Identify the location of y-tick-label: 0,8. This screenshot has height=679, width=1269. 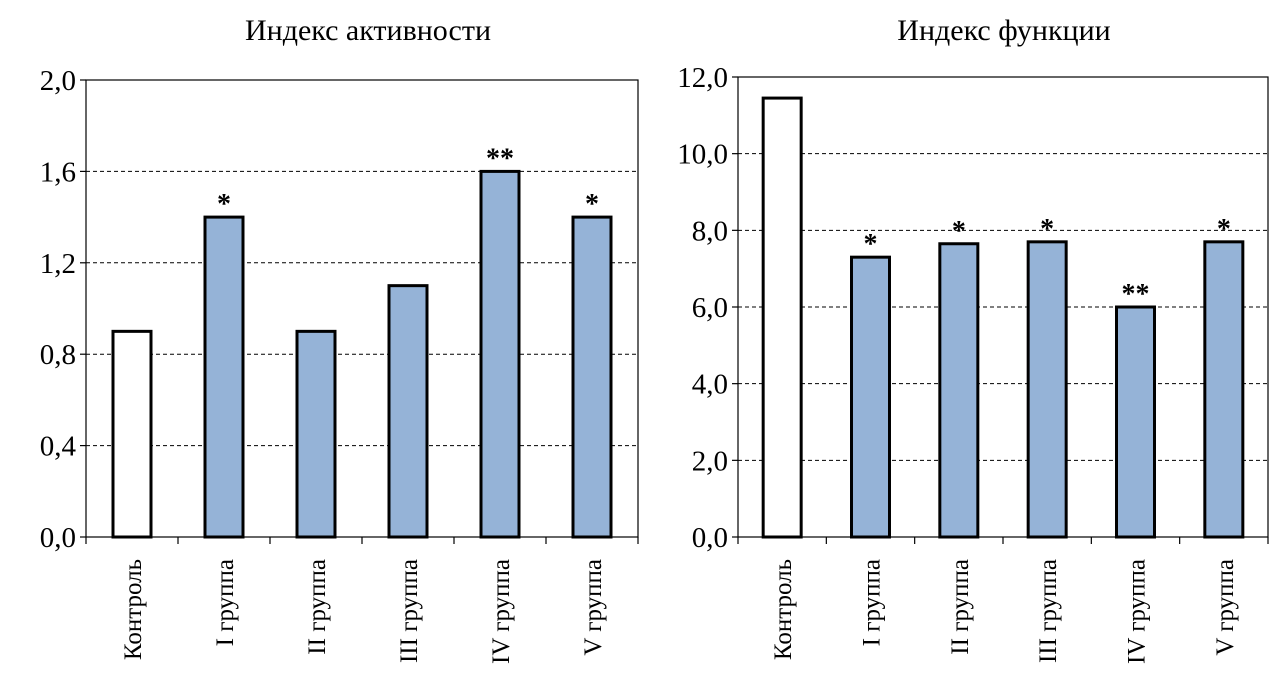
(58, 355).